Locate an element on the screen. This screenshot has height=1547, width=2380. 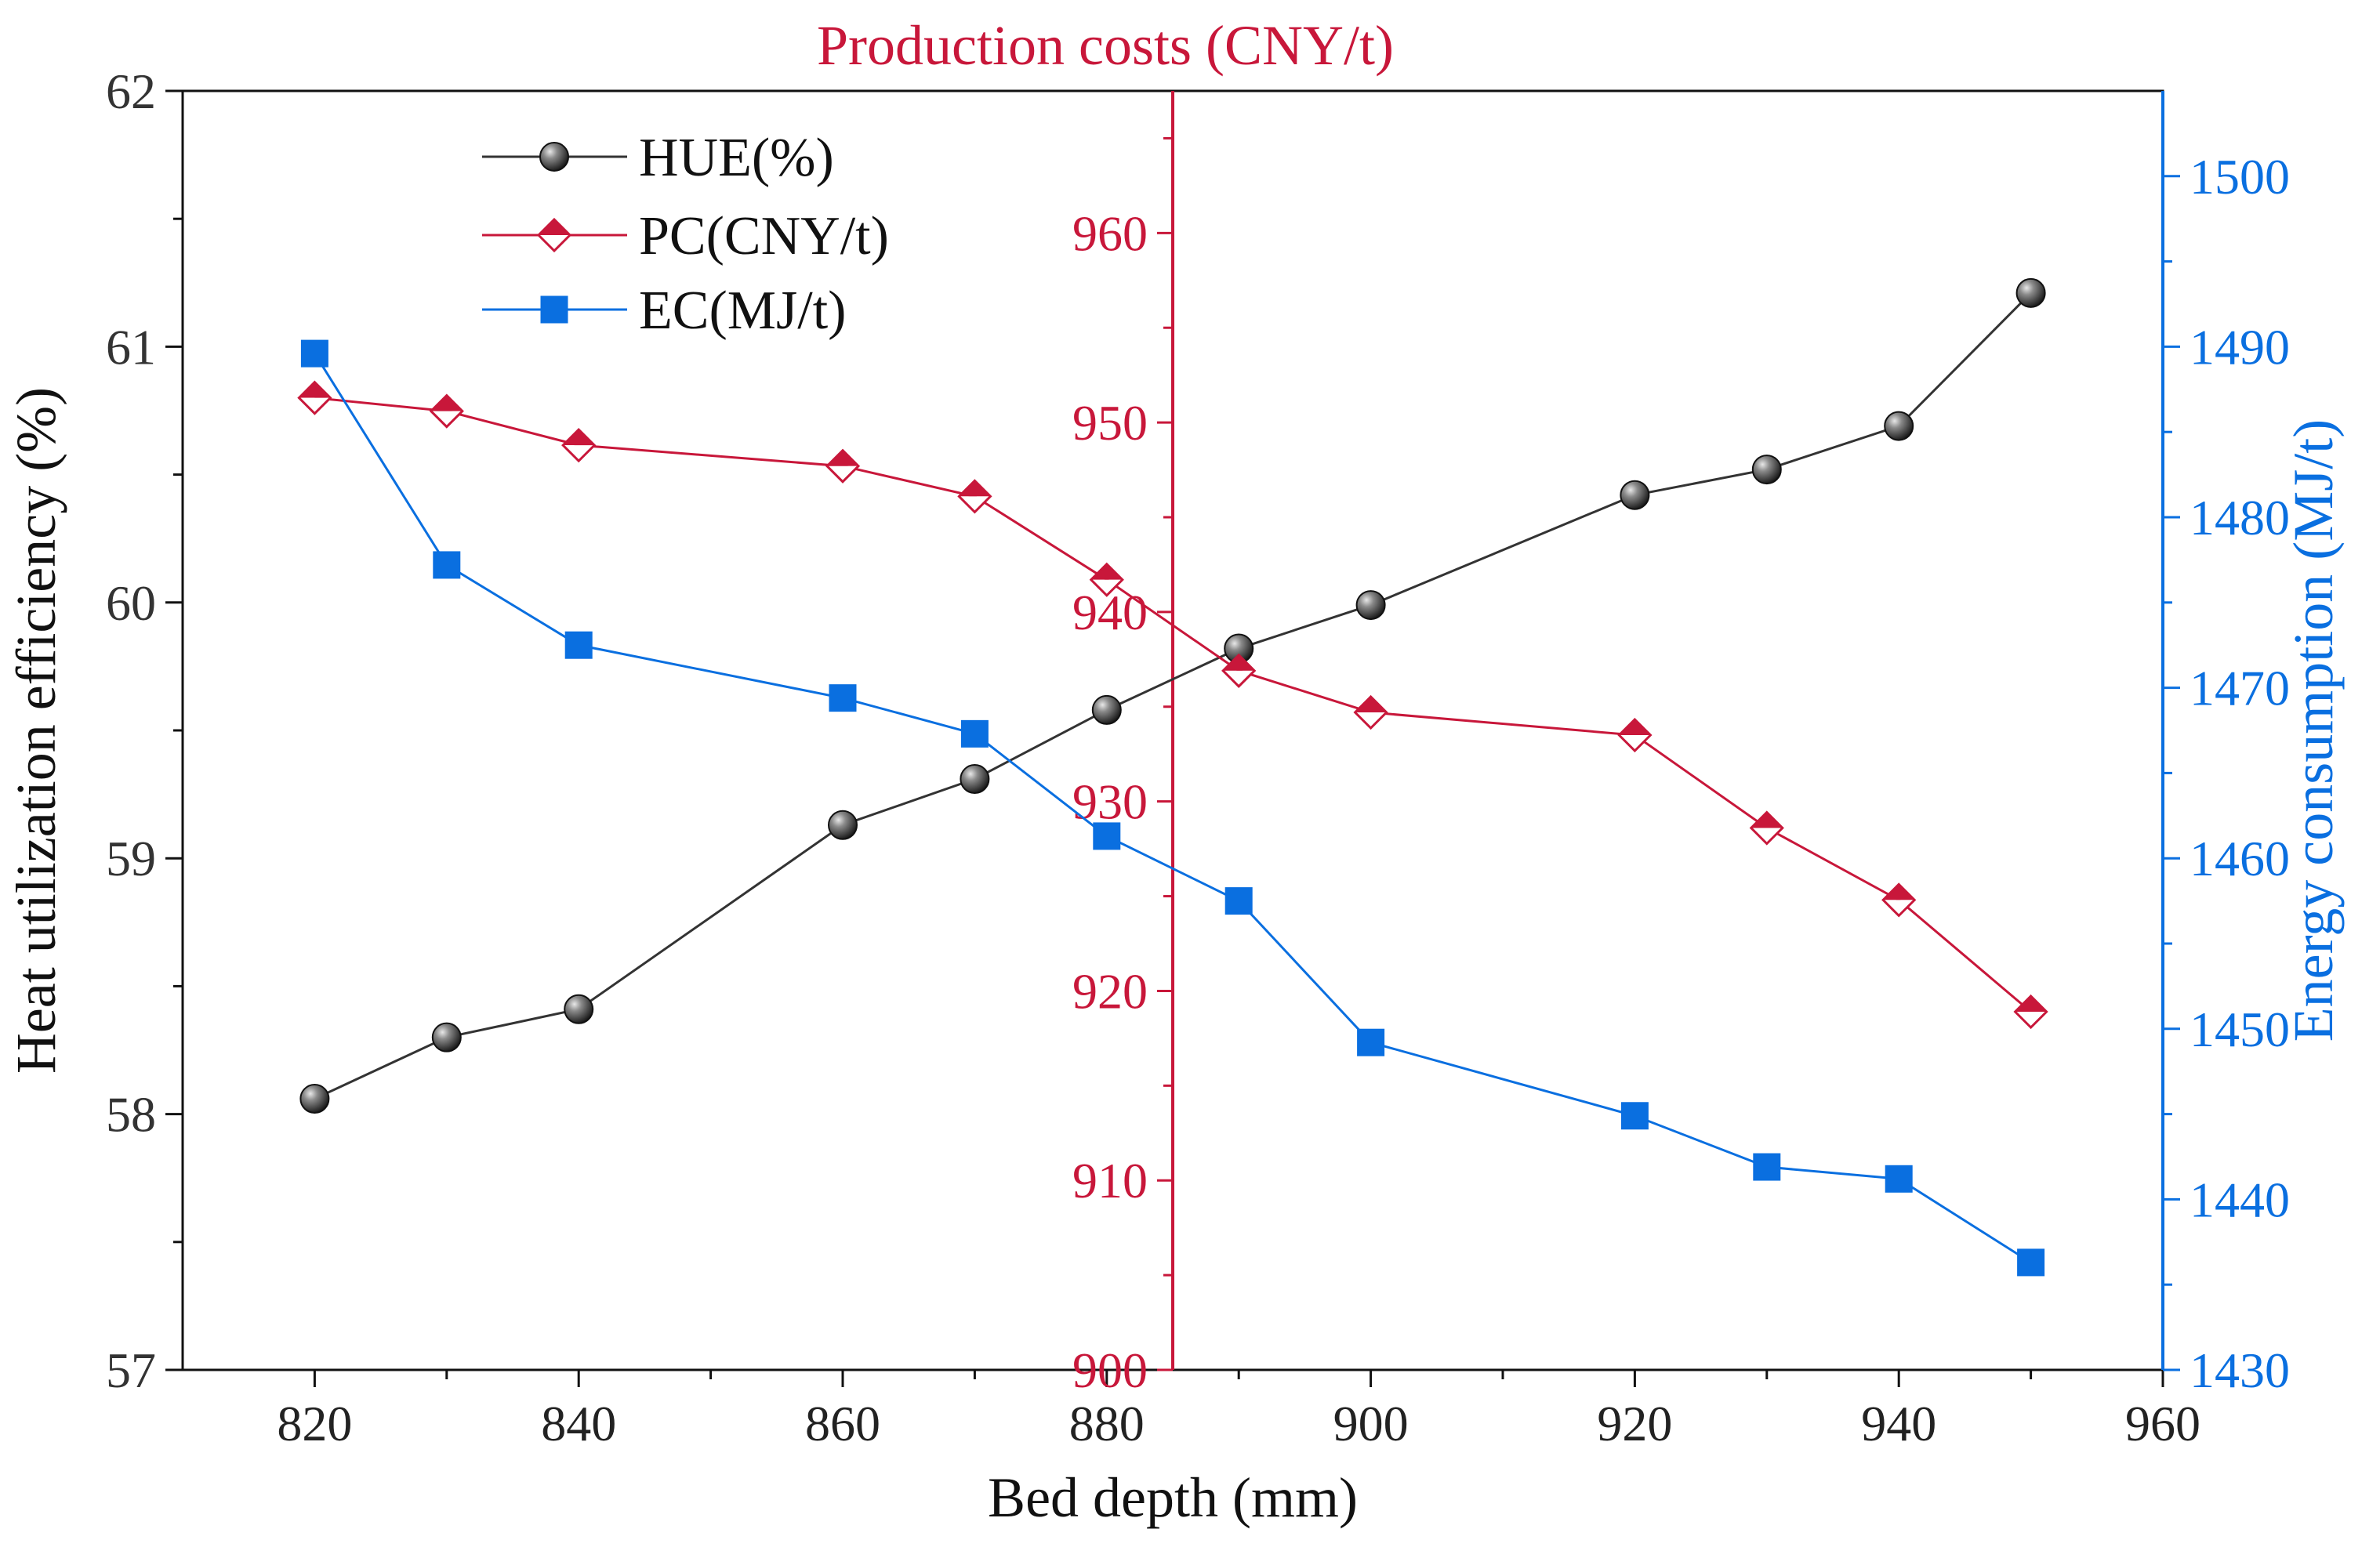
left-tick-label: 61 is located at coordinates (131, 347).